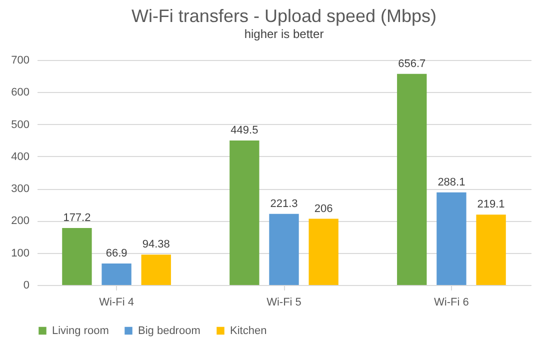 This screenshot has height=342, width=543. Describe the element at coordinates (244, 130) in the screenshot. I see `data-label: 449.5` at that location.